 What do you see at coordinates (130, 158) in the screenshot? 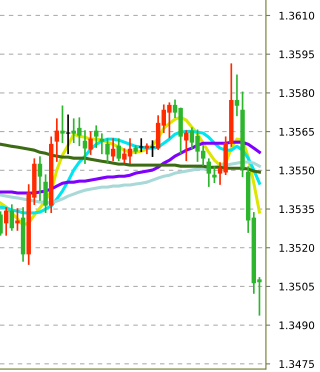
I see `line-series` at bounding box center [130, 158].